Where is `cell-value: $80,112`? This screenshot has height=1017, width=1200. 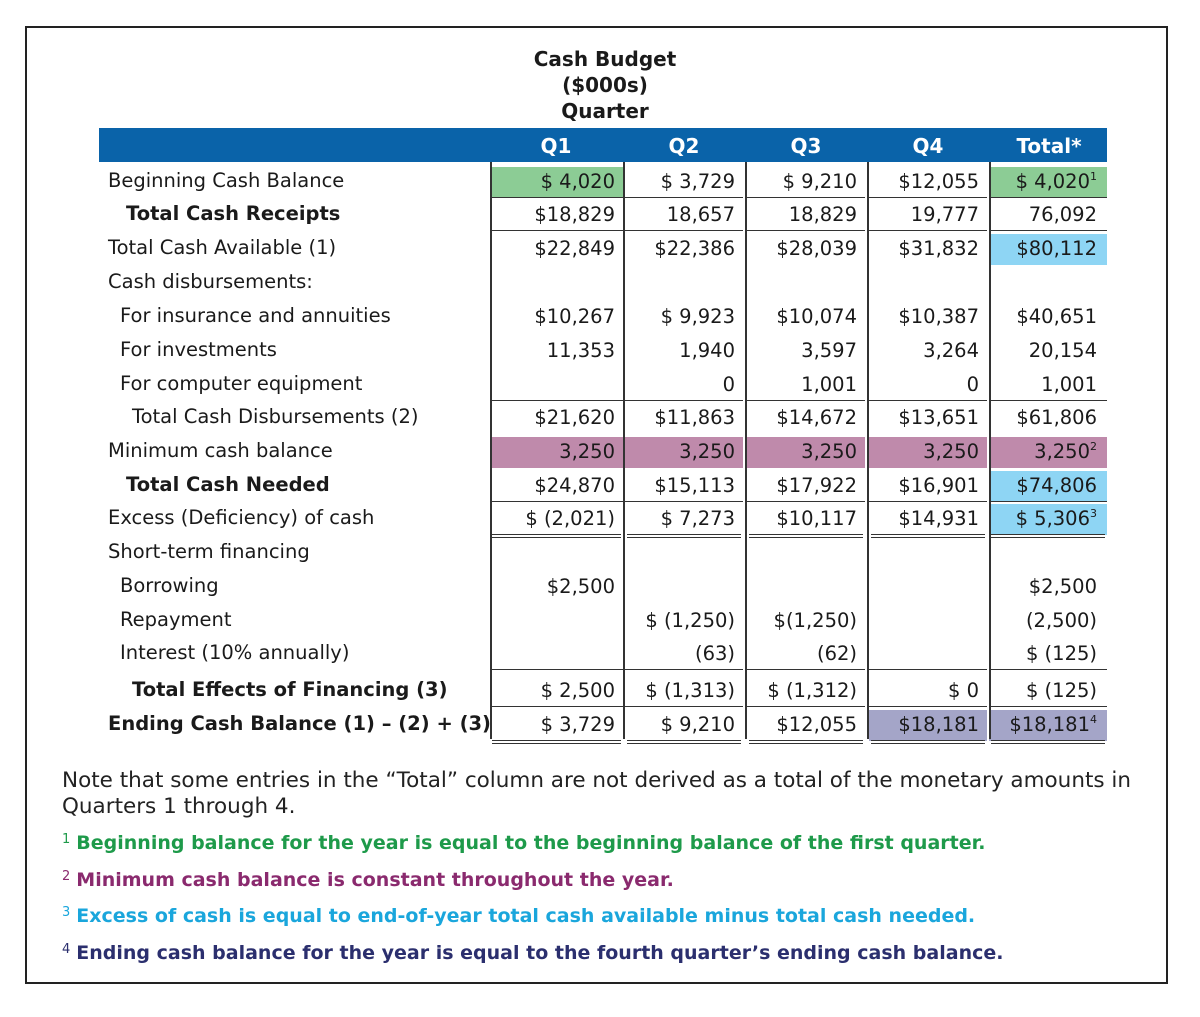
cell-value: $80,112 is located at coordinates (1056, 248).